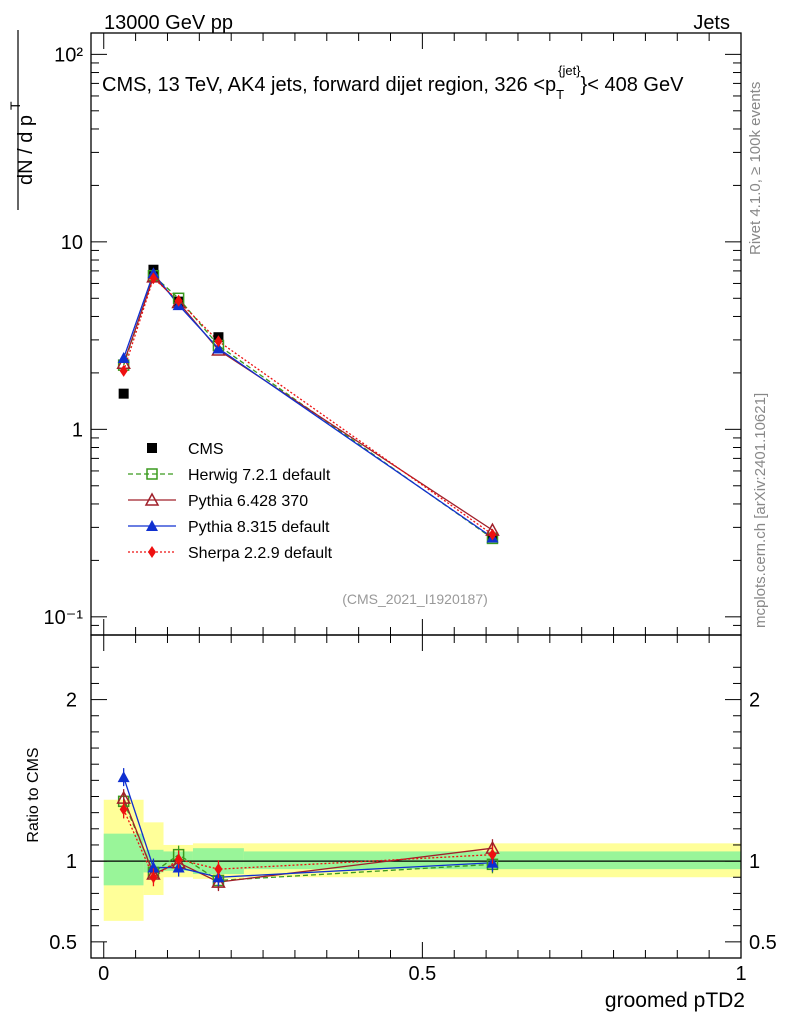  Describe the element at coordinates (740, 974) in the screenshot. I see `x-tick-label: 1` at that location.